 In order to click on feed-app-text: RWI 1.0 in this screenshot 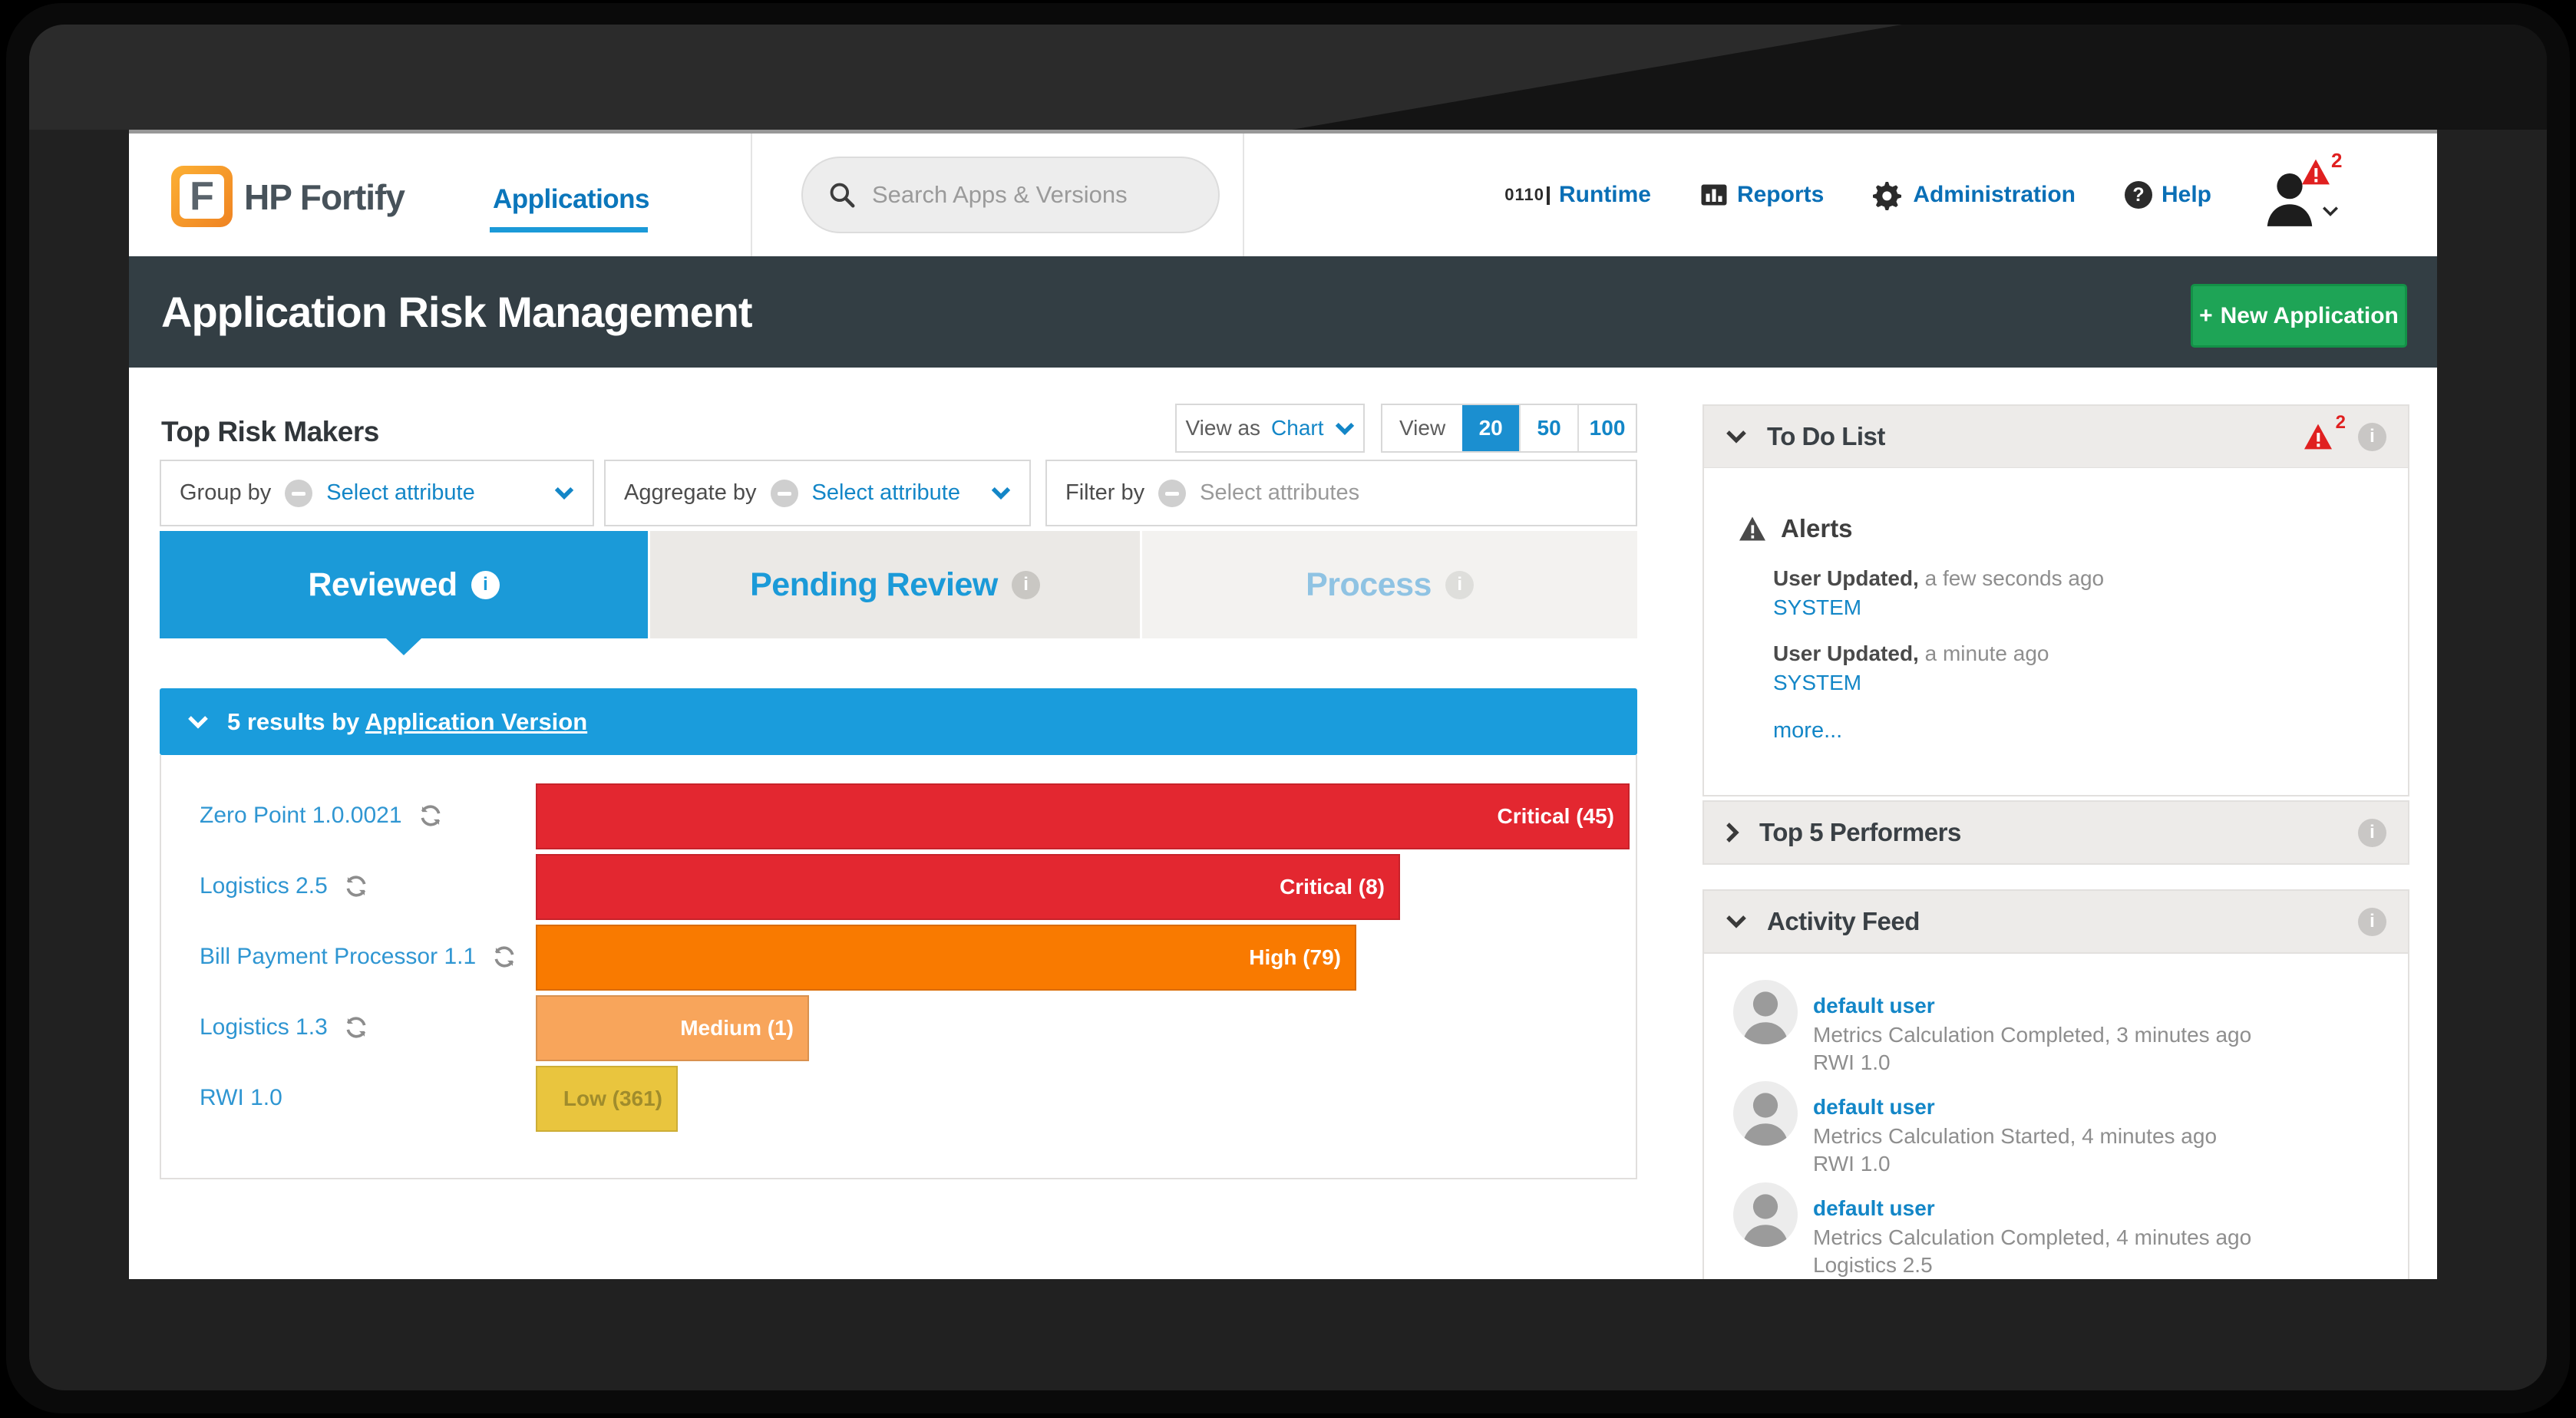, I will do `click(1852, 1164)`.